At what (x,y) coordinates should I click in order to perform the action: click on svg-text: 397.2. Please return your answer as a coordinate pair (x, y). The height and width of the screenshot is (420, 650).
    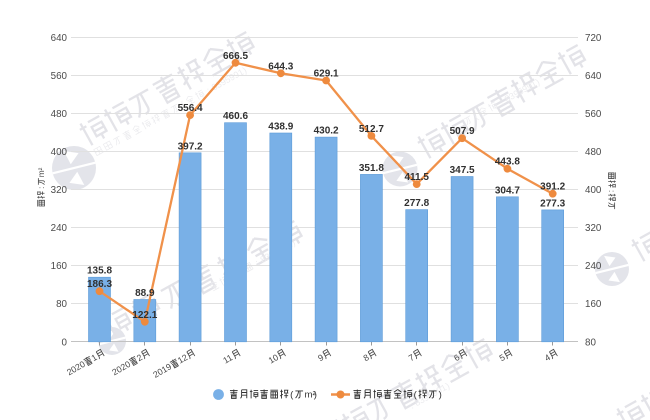
    Looking at the image, I should click on (190, 146).